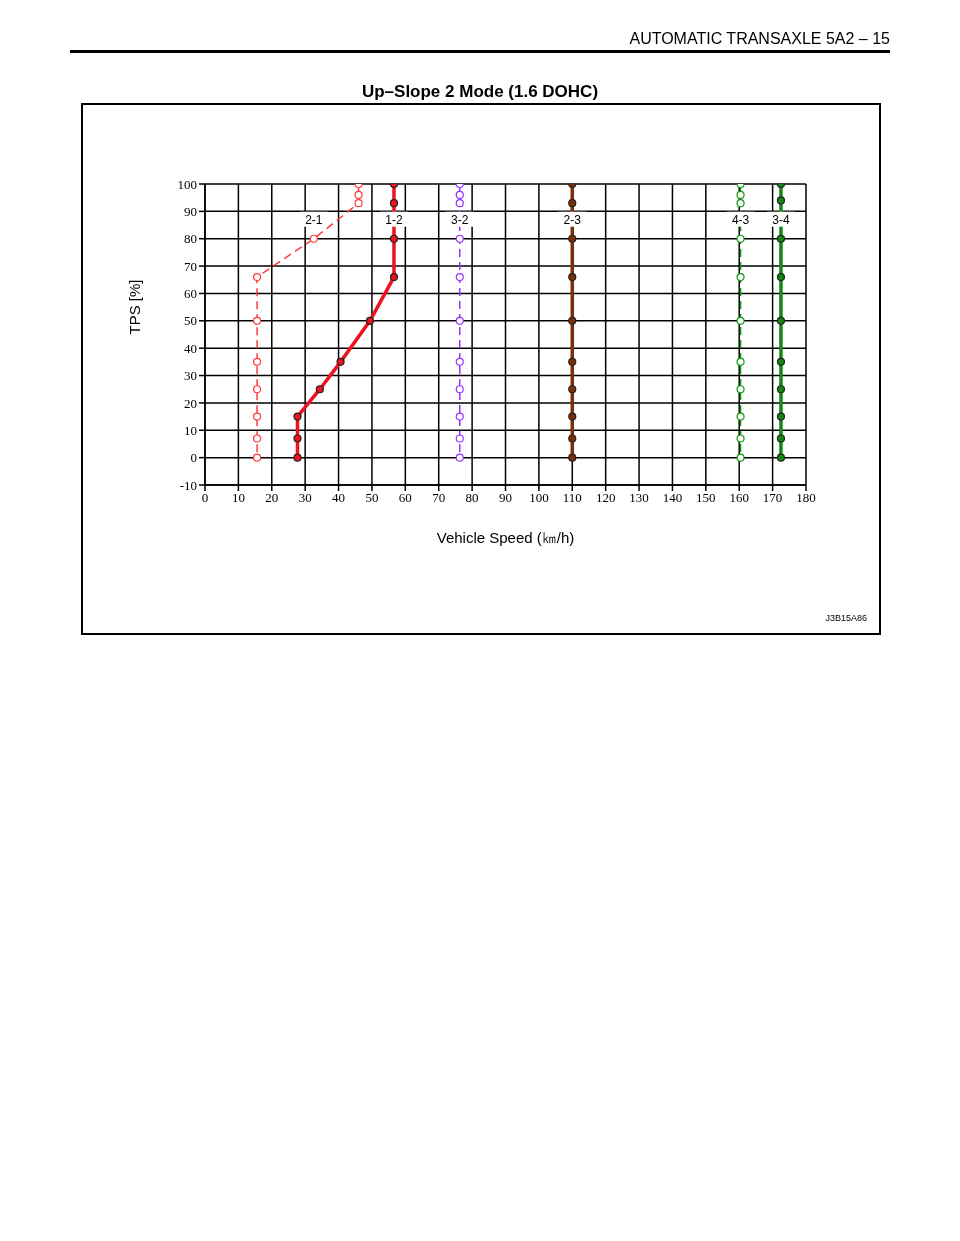  What do you see at coordinates (272, 498) in the screenshot?
I see `x-tick-label: 20` at bounding box center [272, 498].